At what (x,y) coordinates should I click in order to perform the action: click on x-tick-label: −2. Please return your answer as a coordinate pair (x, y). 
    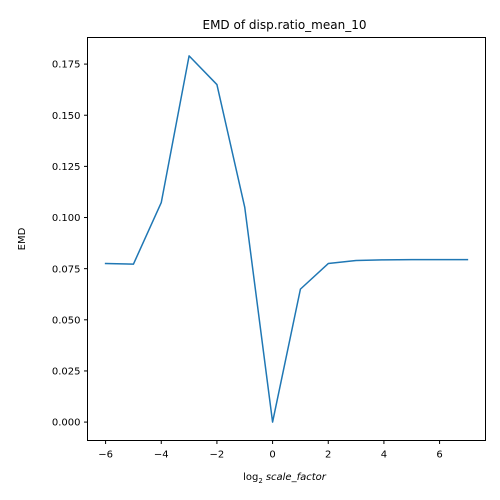
    Looking at the image, I should click on (217, 455).